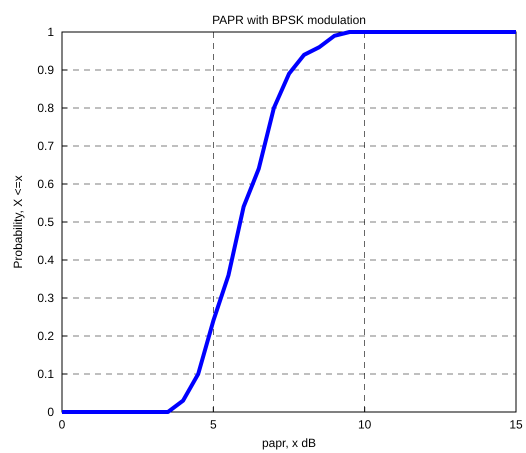  What do you see at coordinates (516, 425) in the screenshot?
I see `x-tick-label: 15` at bounding box center [516, 425].